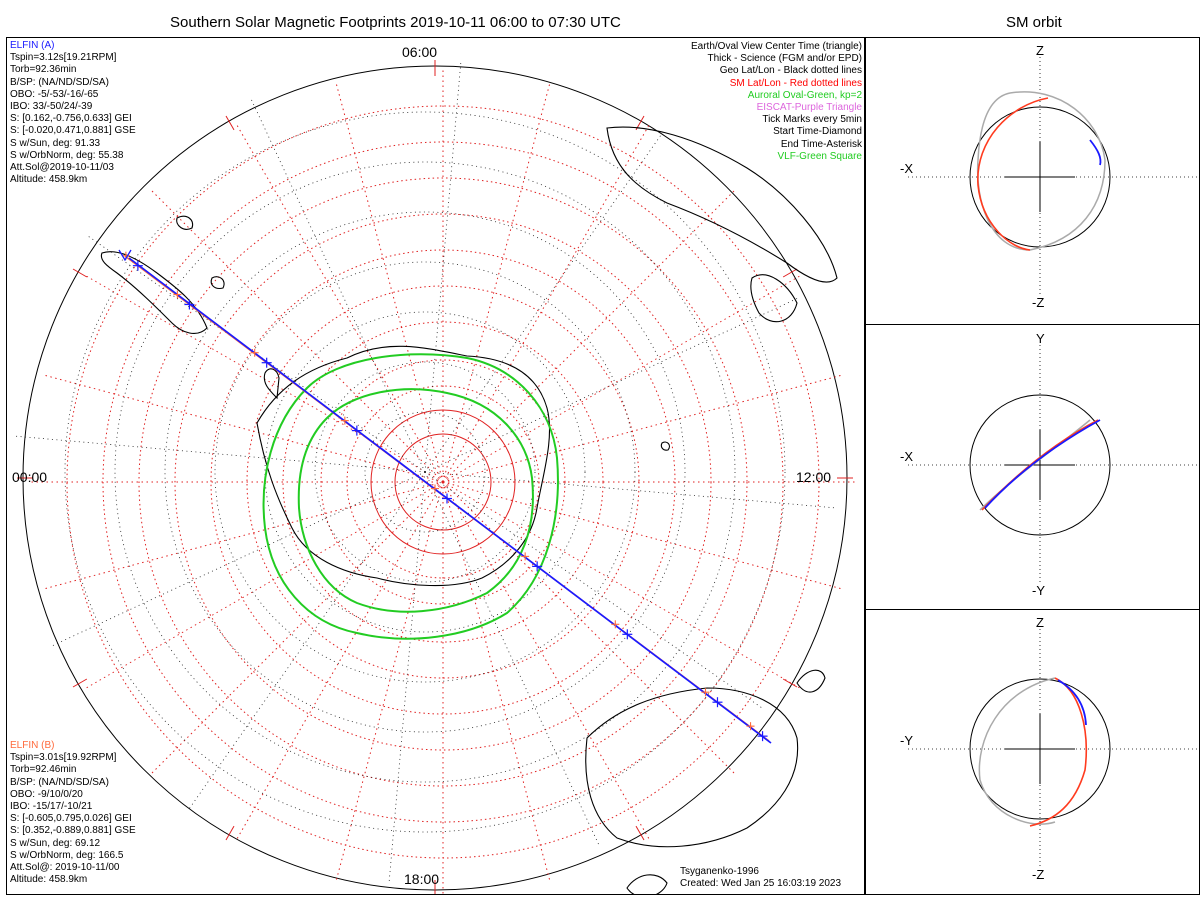 The image size is (1200, 900). What do you see at coordinates (1034, 22) in the screenshot?
I see `orbit-panel-title: SM orbit` at bounding box center [1034, 22].